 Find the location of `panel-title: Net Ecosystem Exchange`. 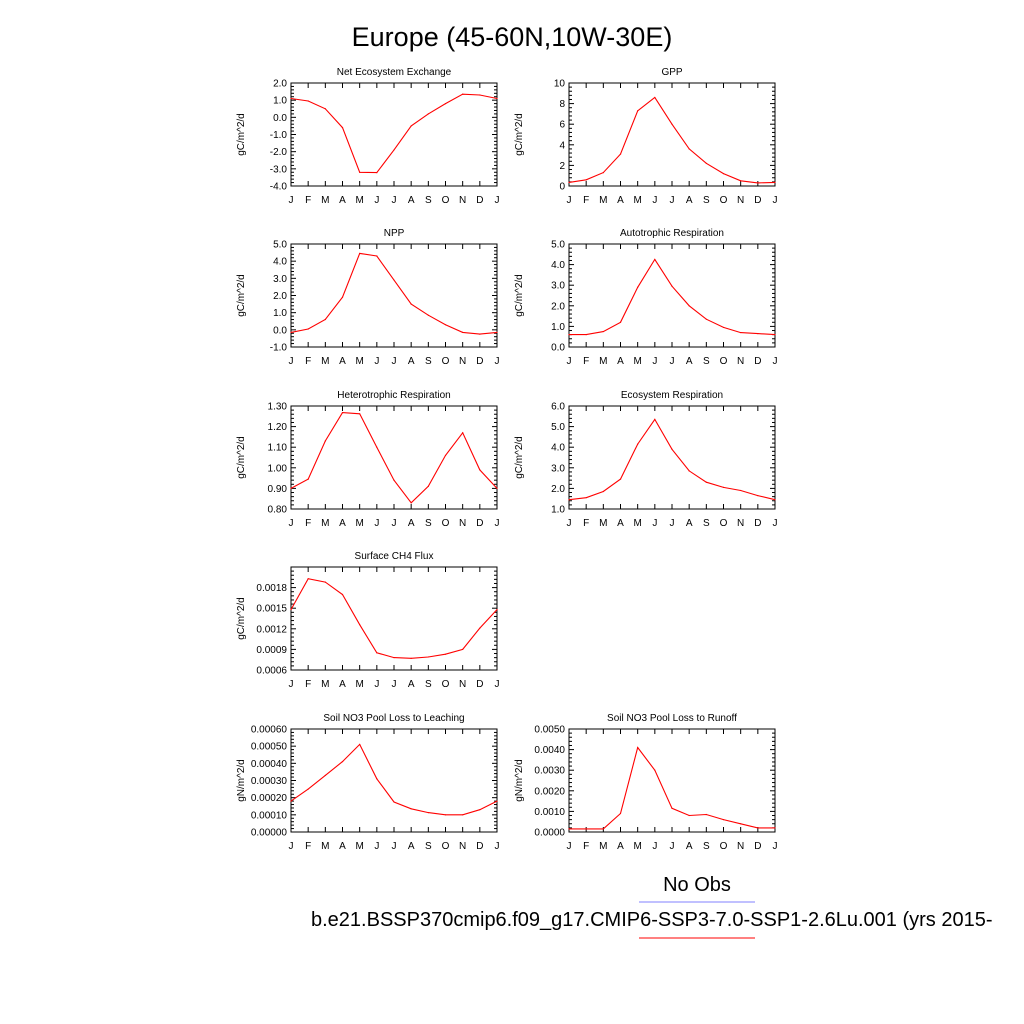

panel-title: Net Ecosystem Exchange is located at coordinates (394, 72).